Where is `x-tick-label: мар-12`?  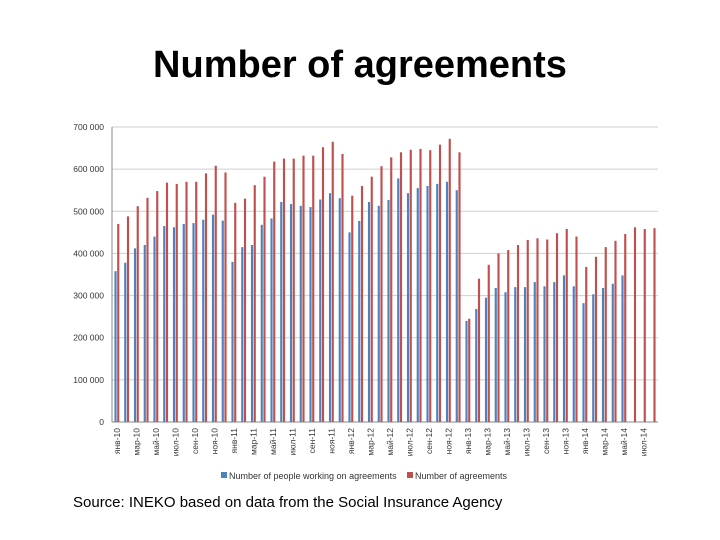 x-tick-label: мар-12 is located at coordinates (370, 442).